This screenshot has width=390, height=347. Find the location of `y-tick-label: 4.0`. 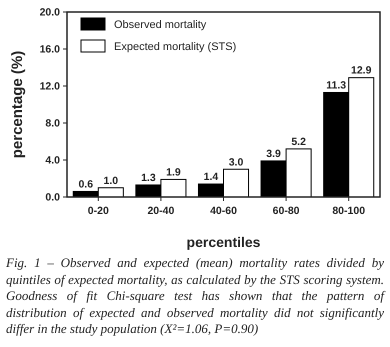

y-tick-label: 4.0 is located at coordinates (52, 160).